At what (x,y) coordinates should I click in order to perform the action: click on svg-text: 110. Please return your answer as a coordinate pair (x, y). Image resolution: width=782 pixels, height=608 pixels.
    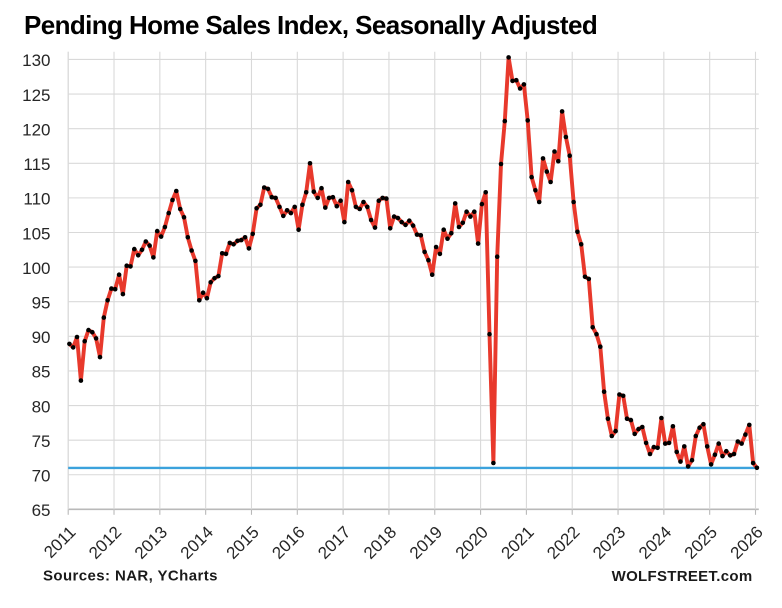
    Looking at the image, I should click on (36, 199).